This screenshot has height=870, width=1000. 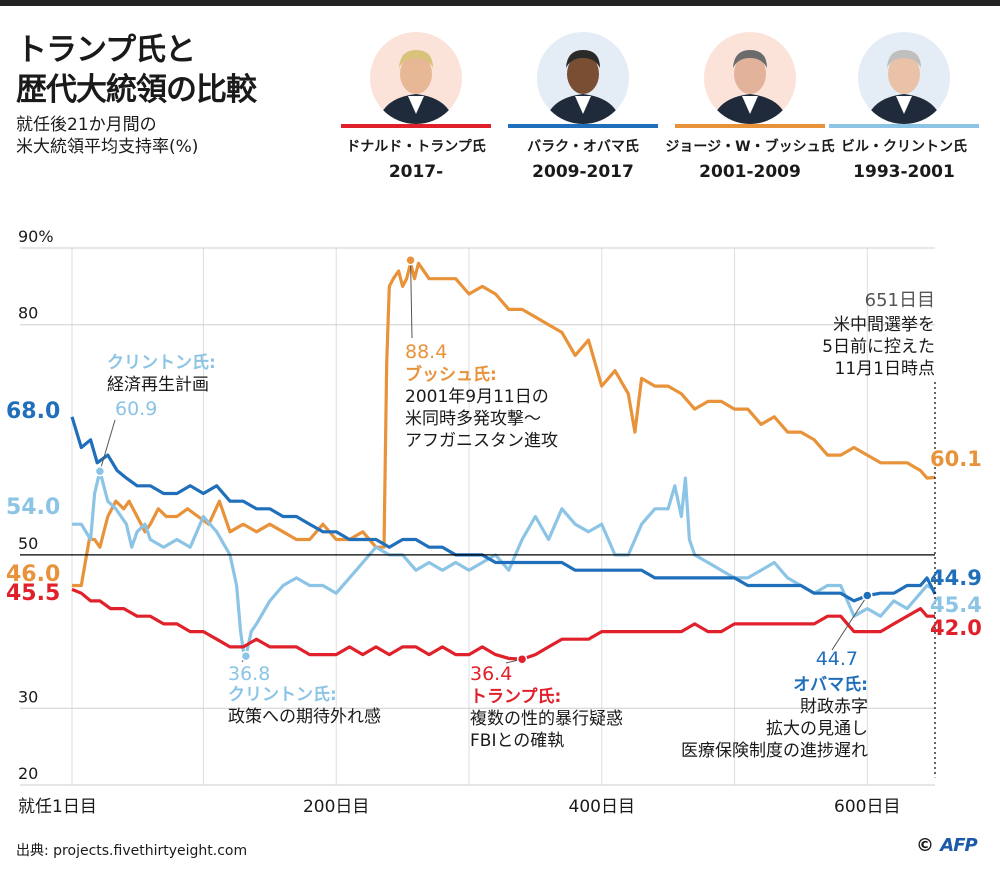 I want to click on annotation-text: 経済再生計画, so click(x=158, y=385).